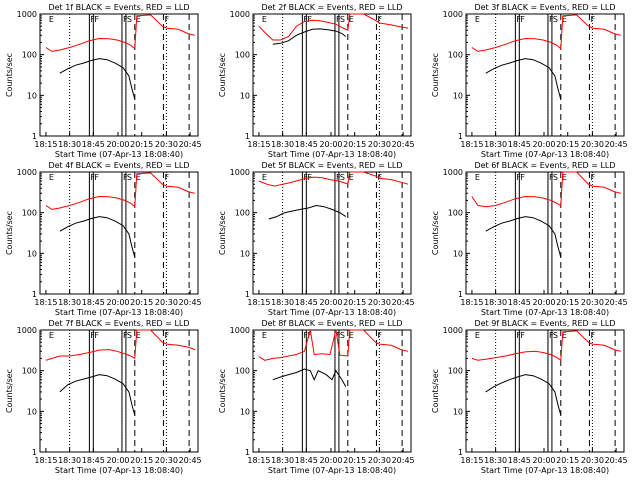 The height and width of the screenshot is (480, 640). What do you see at coordinates (307, 212) in the screenshot?
I see `events-series-line` at bounding box center [307, 212].